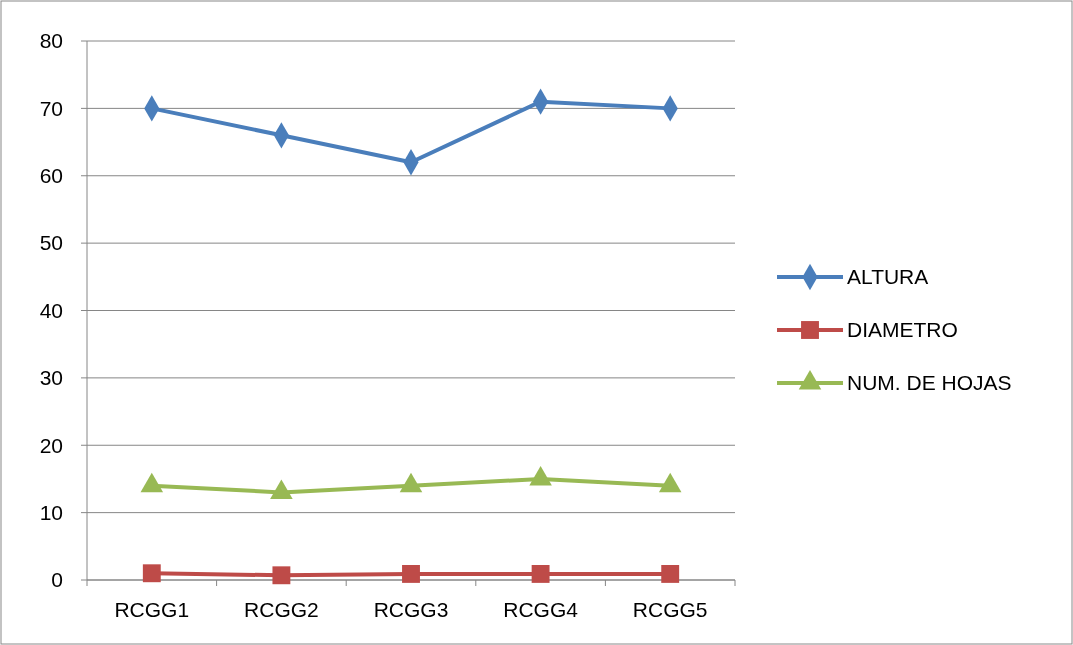 This screenshot has height=645, width=1073. I want to click on y-tick-label: 60, so click(51, 176).